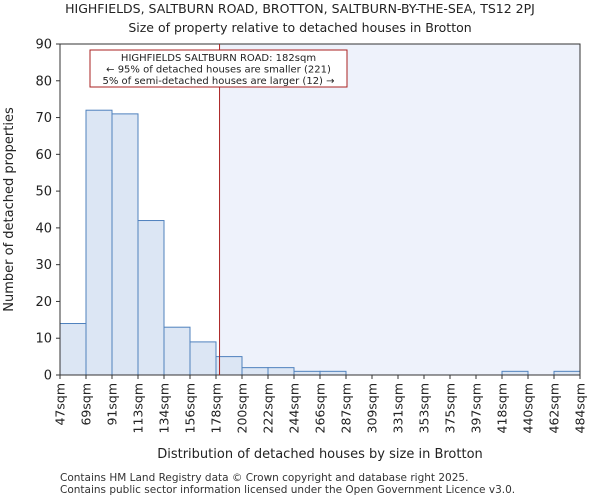 The image size is (600, 500). Describe the element at coordinates (307, 373) in the screenshot. I see `bar-244sqm` at that location.